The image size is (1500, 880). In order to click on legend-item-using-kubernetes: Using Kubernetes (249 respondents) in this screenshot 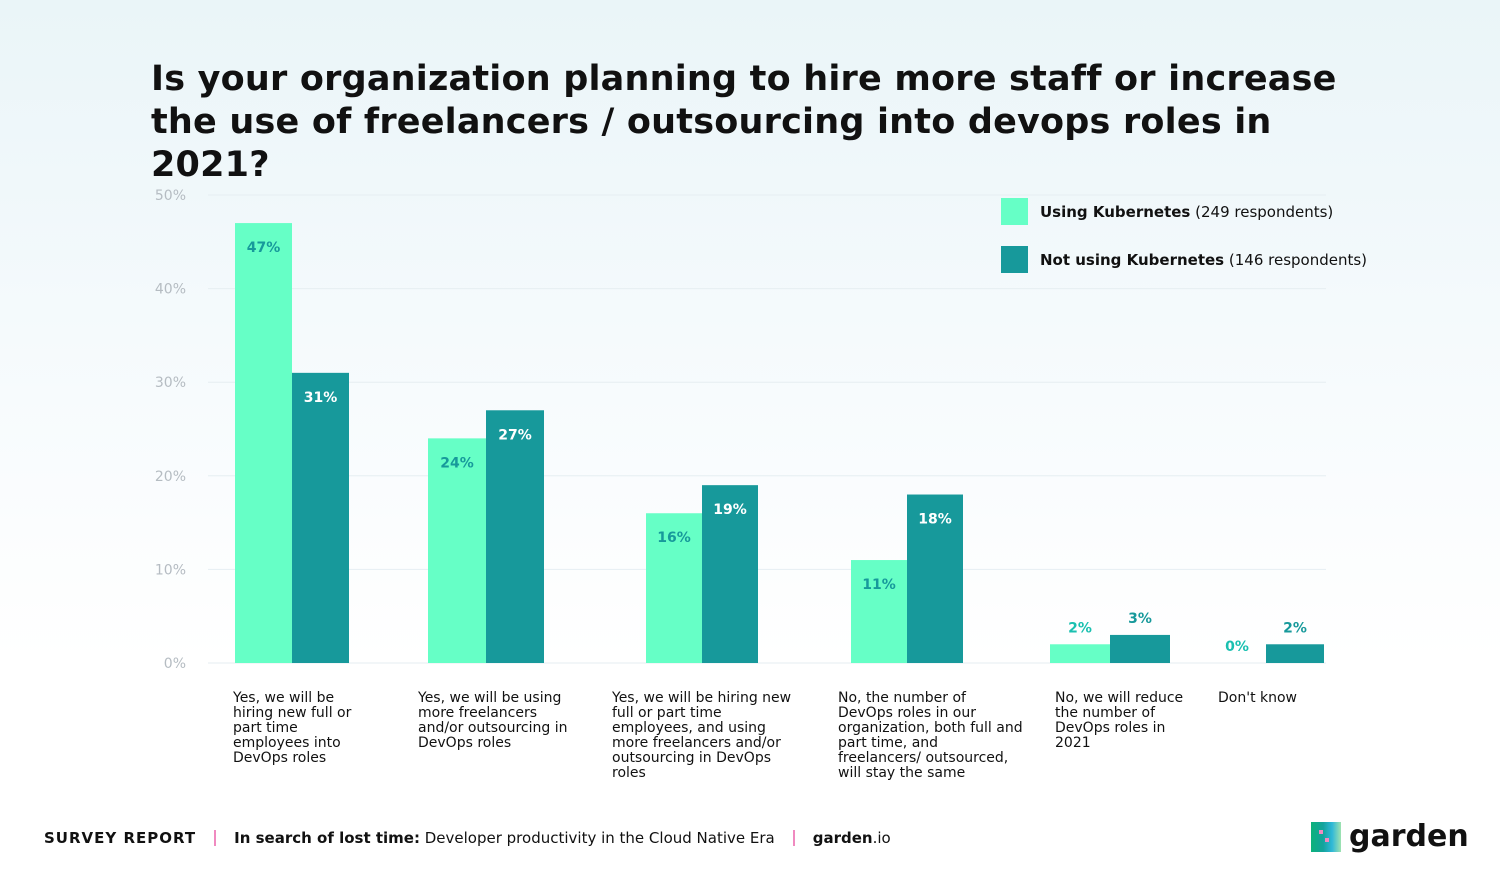, I will do `click(1167, 211)`.